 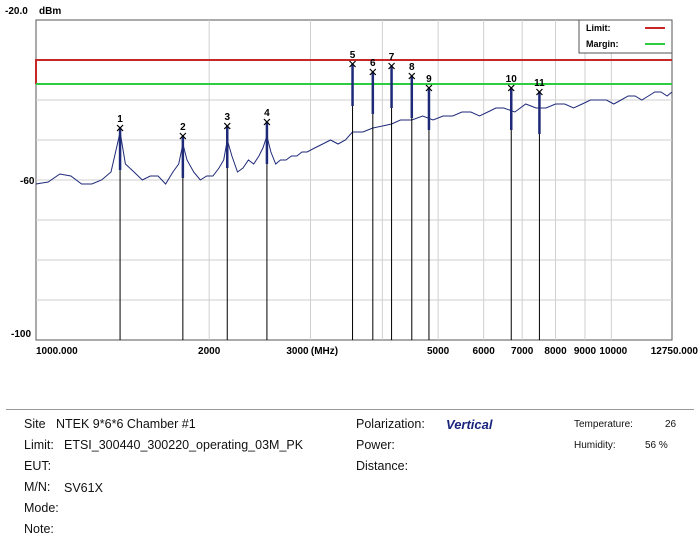 What do you see at coordinates (613, 351) in the screenshot?
I see `x-tick-label: 10000` at bounding box center [613, 351].